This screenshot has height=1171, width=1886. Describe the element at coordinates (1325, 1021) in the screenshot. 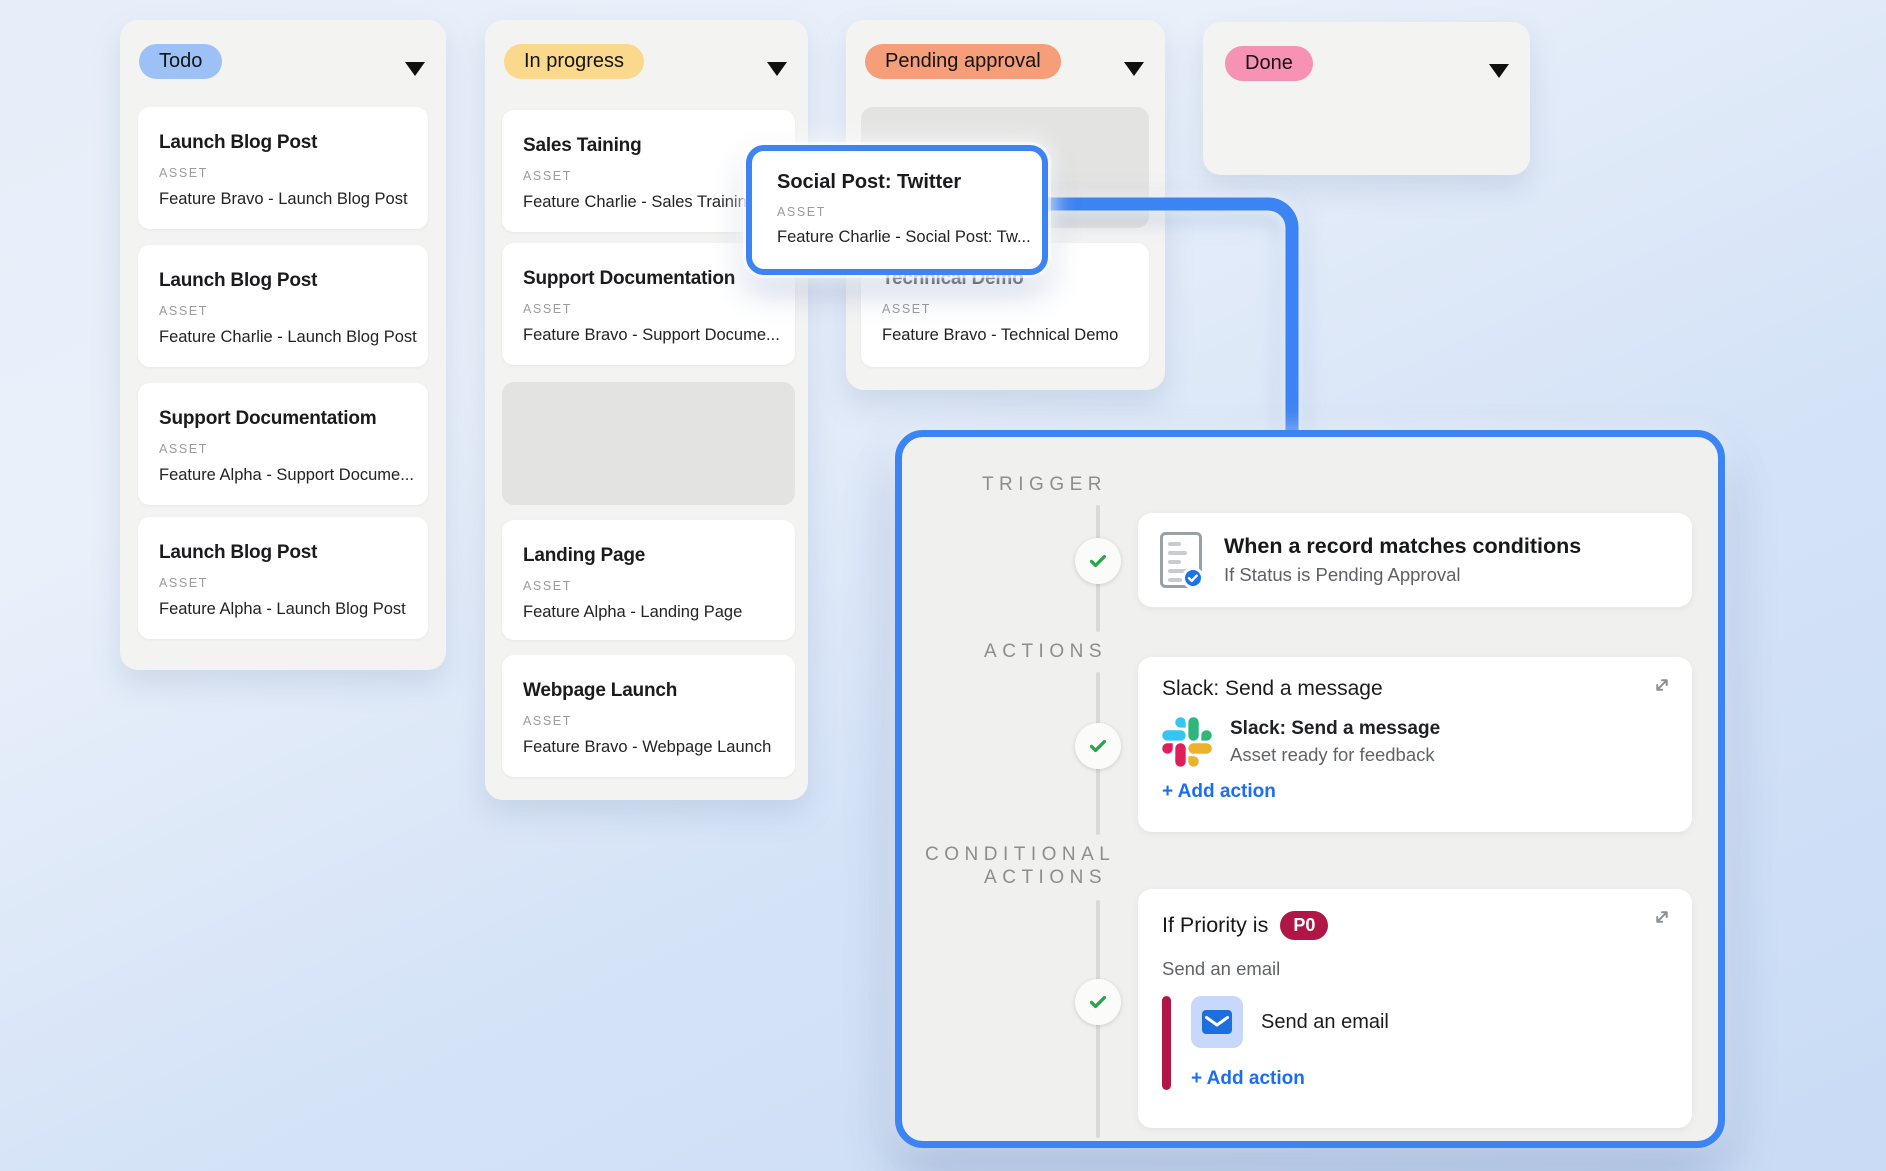

I see `email-item-title: Send an email` at that location.